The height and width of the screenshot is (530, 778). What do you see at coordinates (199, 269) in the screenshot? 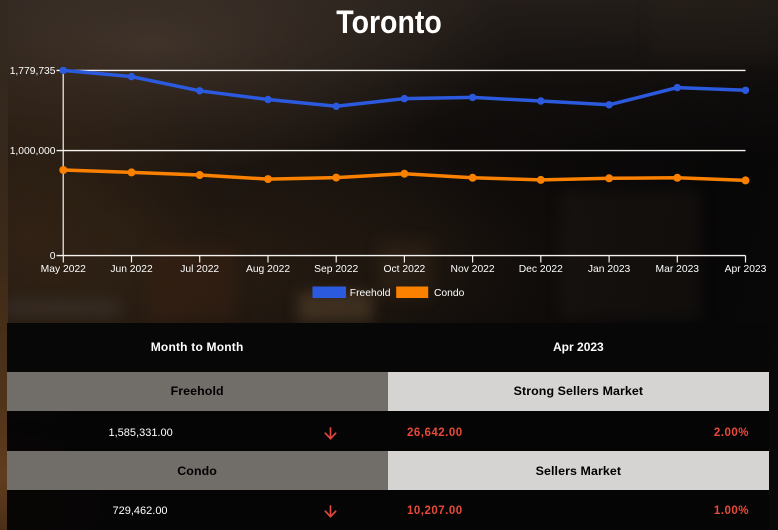
I see `svg-text: Jul 2022` at bounding box center [199, 269].